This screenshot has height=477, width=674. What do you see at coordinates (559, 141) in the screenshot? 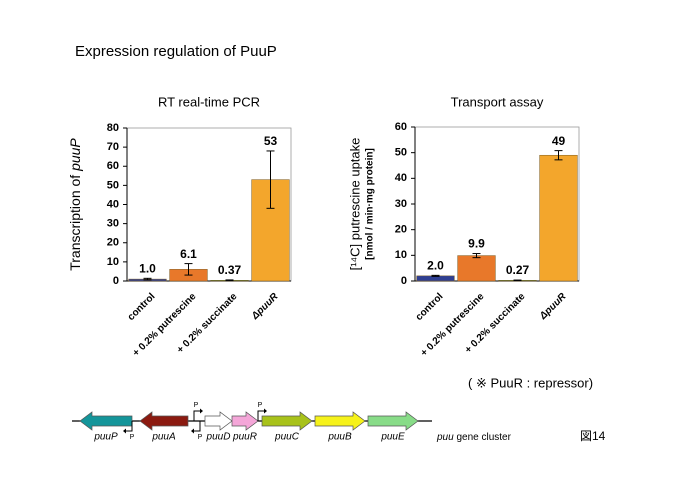
I see `value-label: 49` at bounding box center [559, 141].